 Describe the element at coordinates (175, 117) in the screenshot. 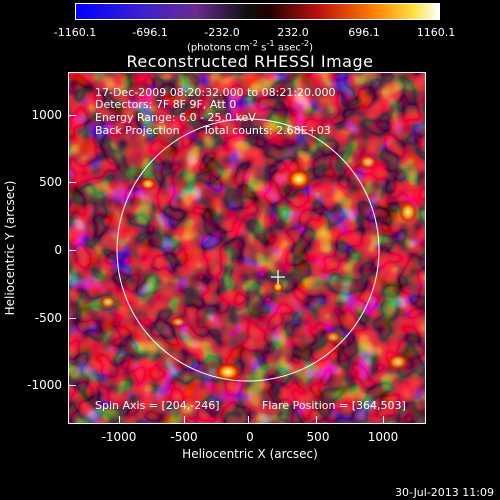

I see `energy-range-text: Energy Range: 6.0 - 25.0 keV` at that location.